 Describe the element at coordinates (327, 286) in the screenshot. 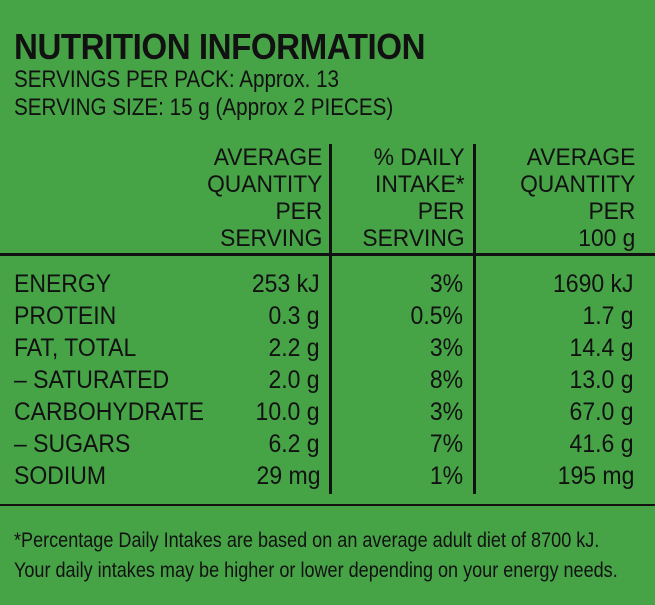

I see `table-row: ENERGY 253 kJ 3% 1690 kJ` at that location.